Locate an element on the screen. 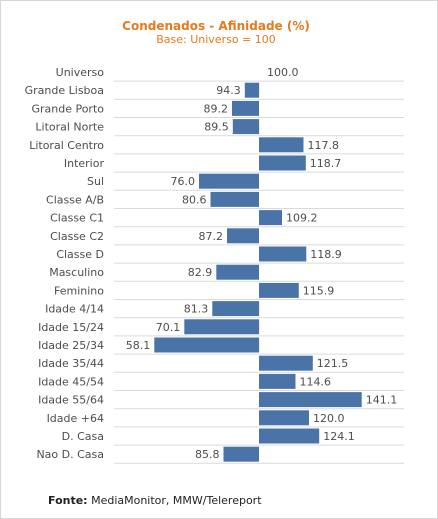 The width and height of the screenshot is (438, 519). category-label-idade-15-24: Idade 15/24 is located at coordinates (71, 327).